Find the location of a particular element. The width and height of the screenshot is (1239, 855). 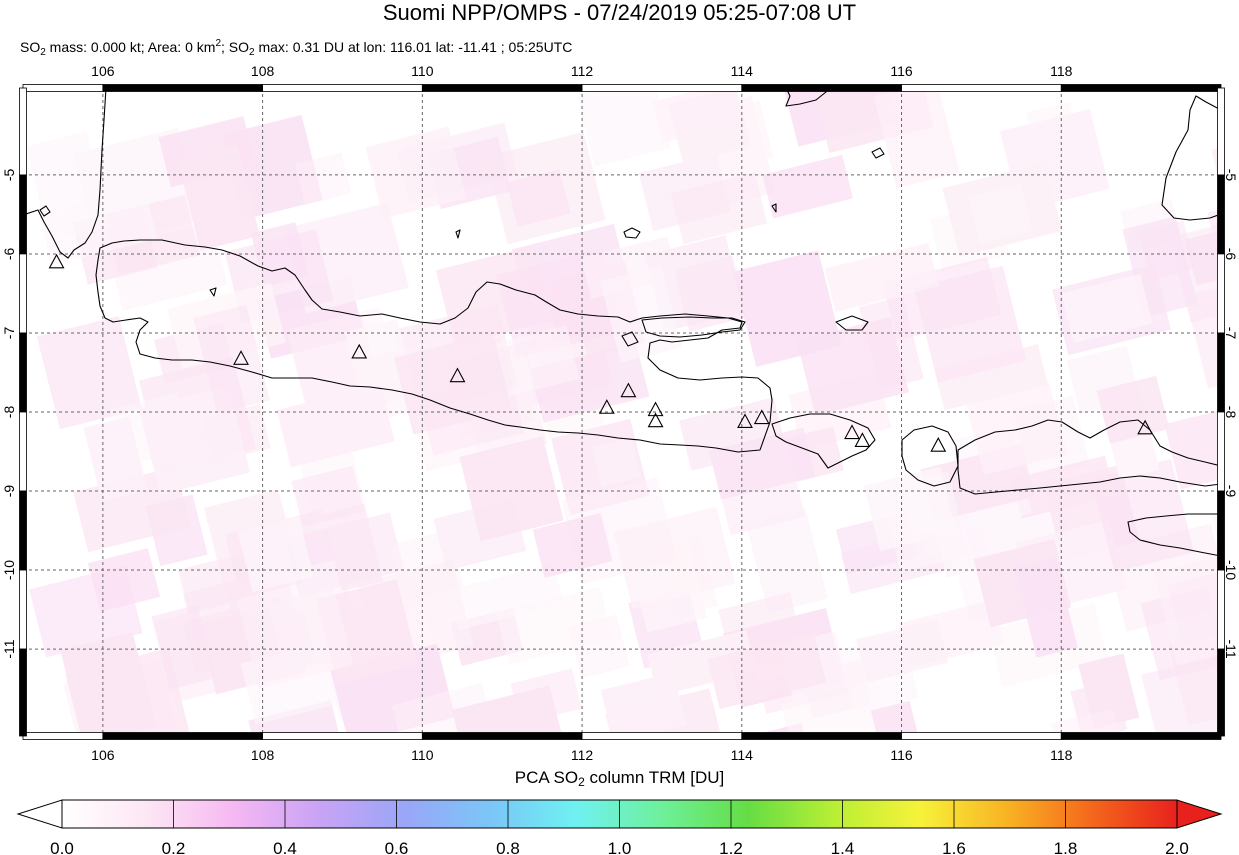

x-tick-label-top: 110 is located at coordinates (422, 71).